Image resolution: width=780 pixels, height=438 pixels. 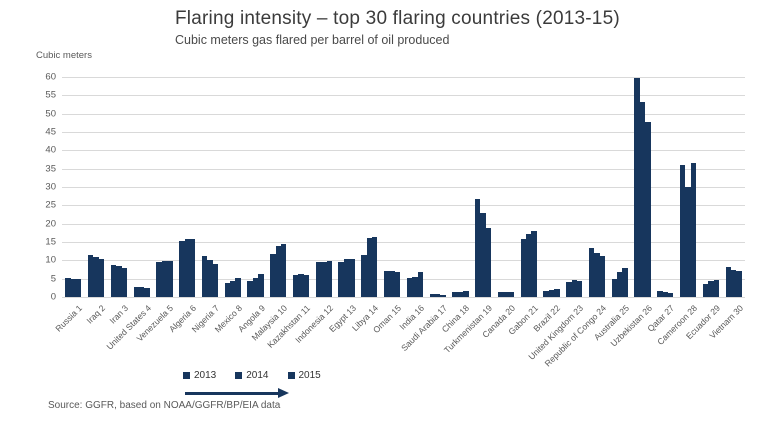 I want to click on y-tick-label: 20, so click(x=50, y=224).